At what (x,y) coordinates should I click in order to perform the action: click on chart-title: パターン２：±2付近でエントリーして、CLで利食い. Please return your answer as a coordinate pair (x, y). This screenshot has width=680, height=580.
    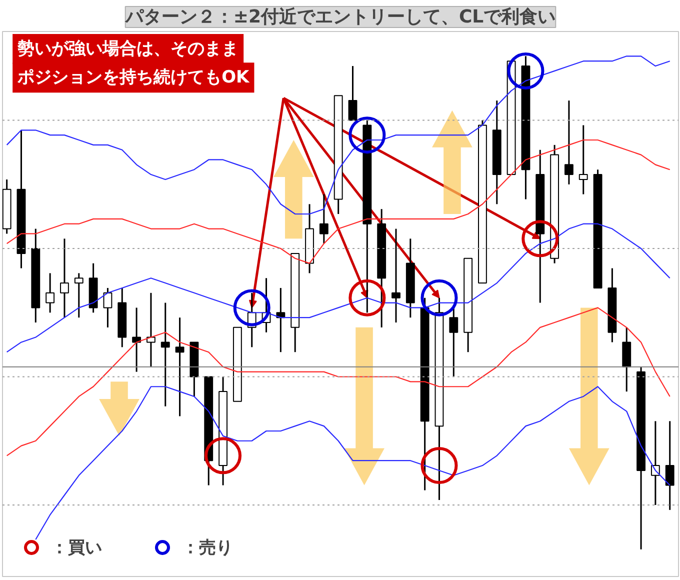
    Looking at the image, I should click on (340, 17).